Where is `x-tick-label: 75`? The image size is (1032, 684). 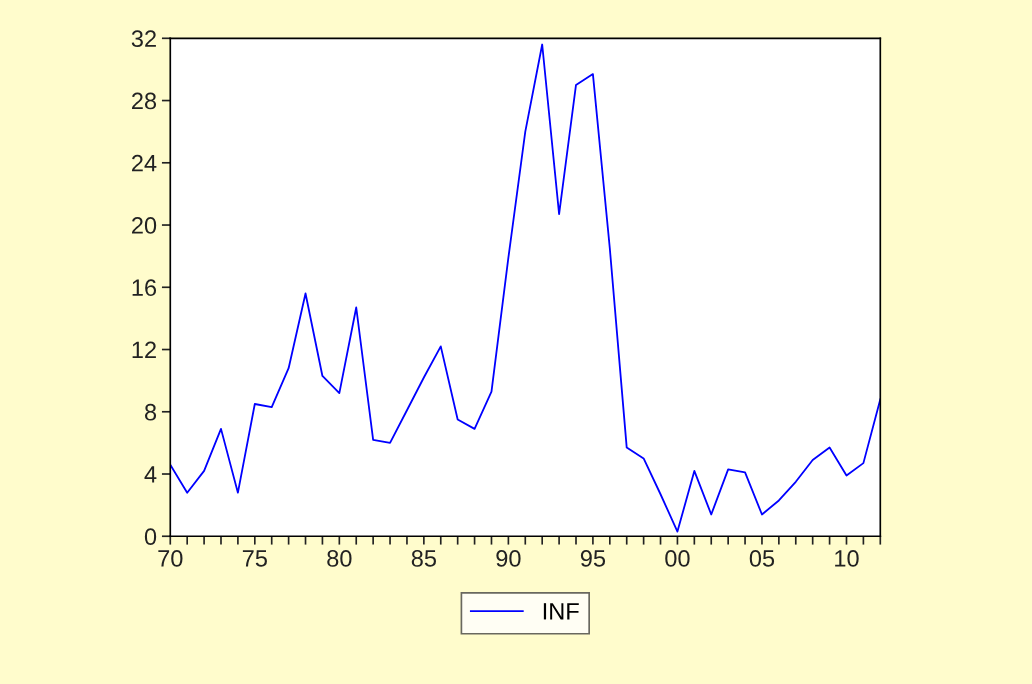 x-tick-label: 75 is located at coordinates (254, 558).